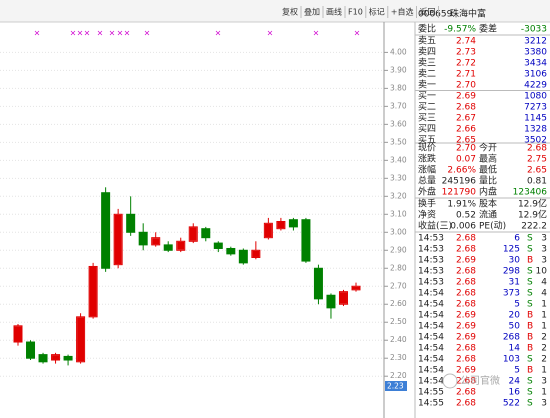 This screenshot has width=550, height=418. Describe the element at coordinates (537, 171) in the screenshot. I see `stat-value: 2.65` at that location.